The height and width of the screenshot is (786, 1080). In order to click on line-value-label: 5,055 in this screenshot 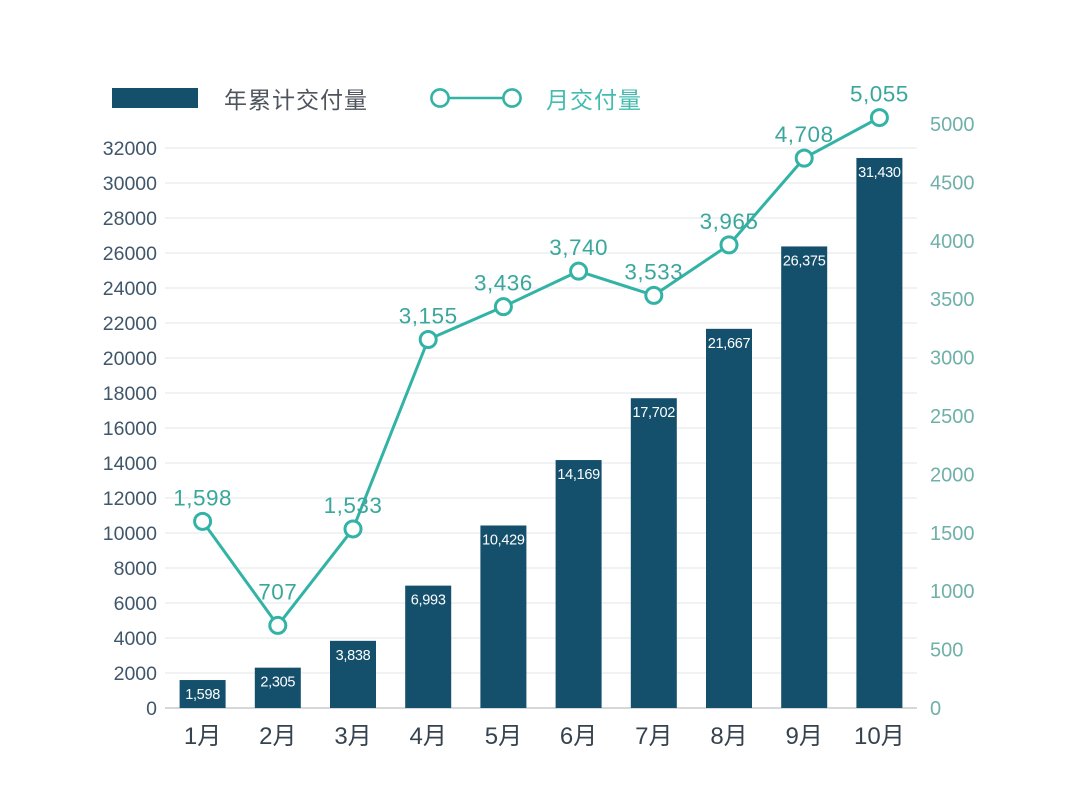, I will do `click(879, 94)`.